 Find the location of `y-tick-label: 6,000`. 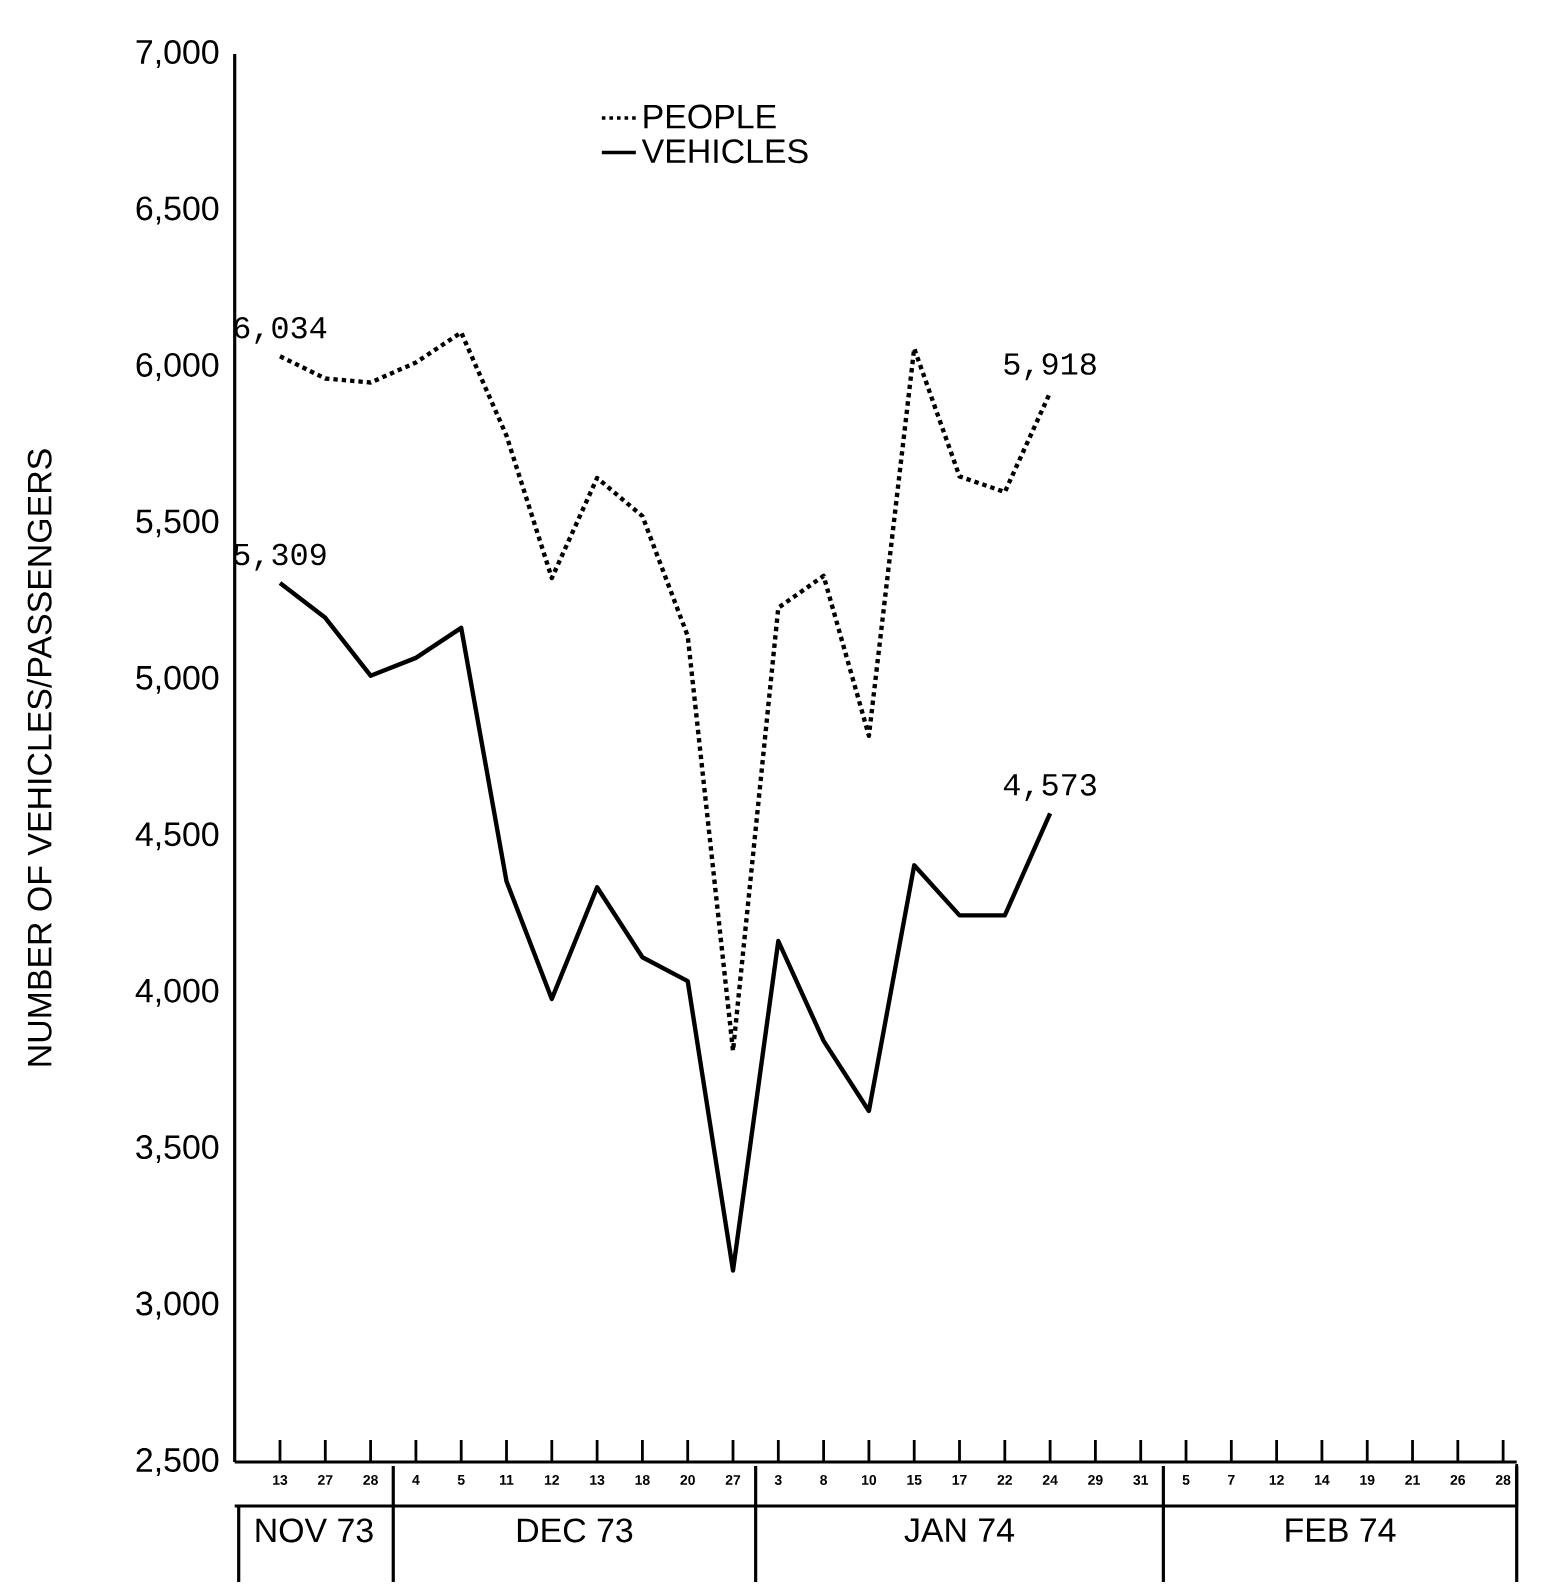

y-tick-label: 6,000 is located at coordinates (177, 366).